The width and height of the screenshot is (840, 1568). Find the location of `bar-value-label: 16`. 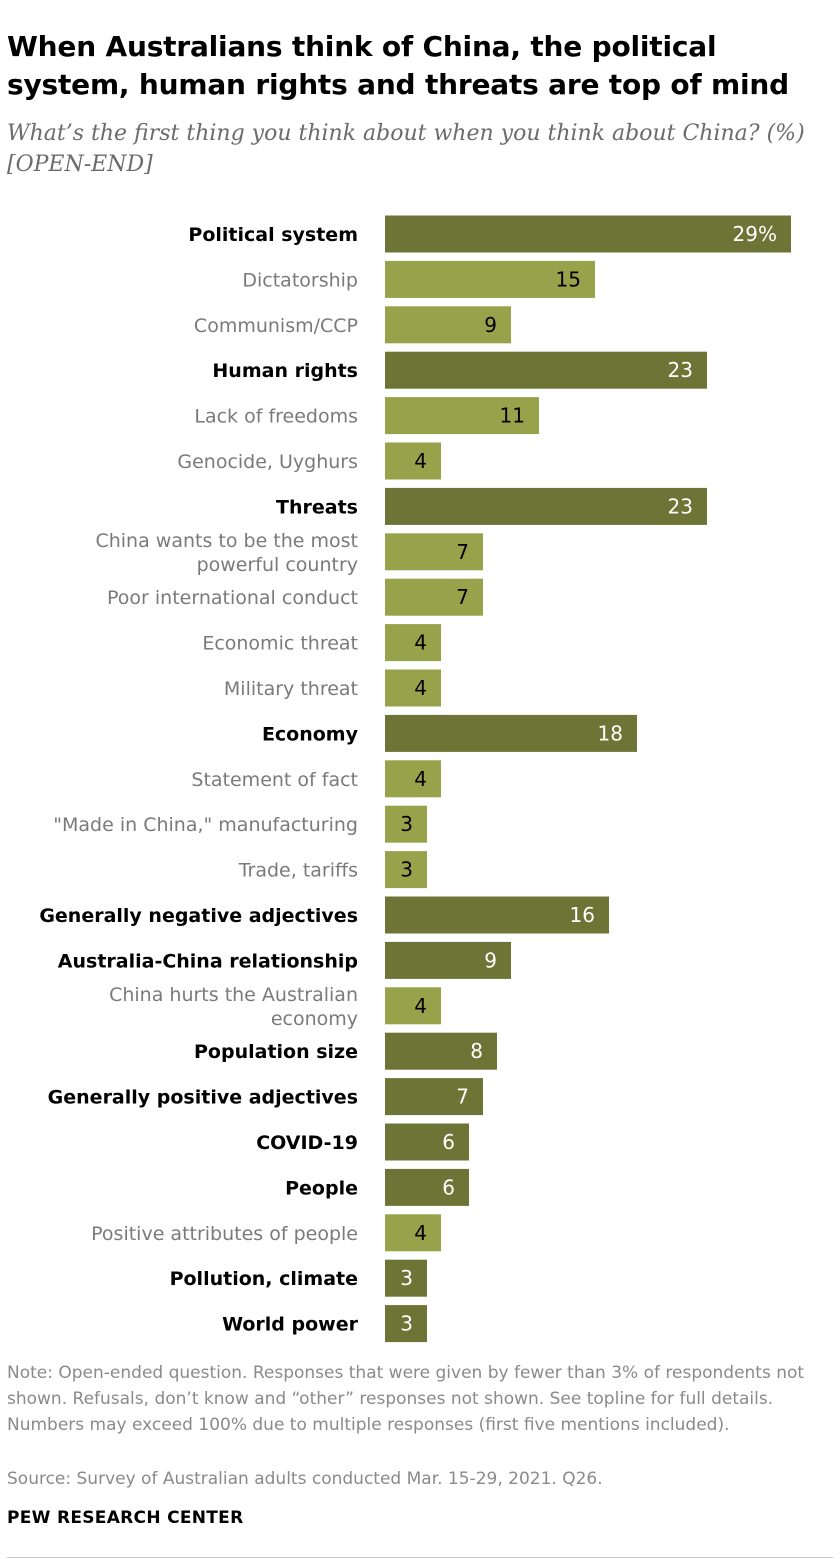

bar-value-label: 16 is located at coordinates (582, 915).